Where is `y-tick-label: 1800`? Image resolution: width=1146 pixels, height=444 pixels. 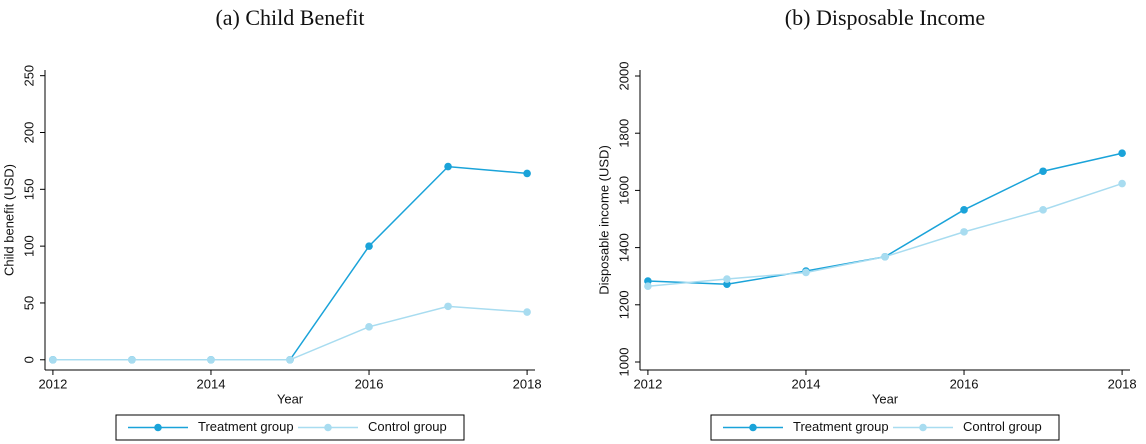
y-tick-label: 1800 is located at coordinates (623, 133).